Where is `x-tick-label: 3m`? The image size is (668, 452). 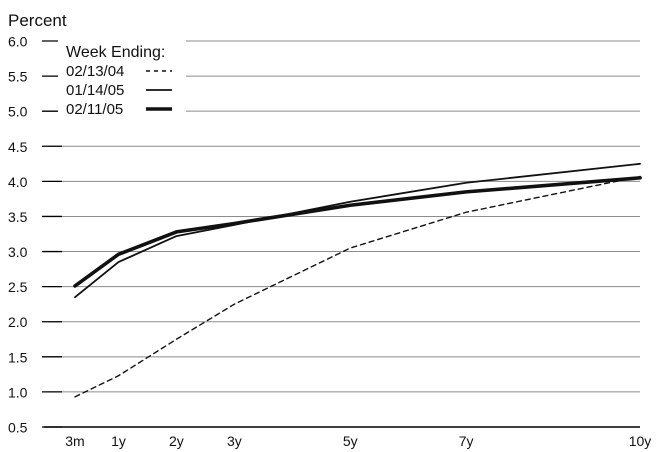
x-tick-label: 3m is located at coordinates (74, 441).